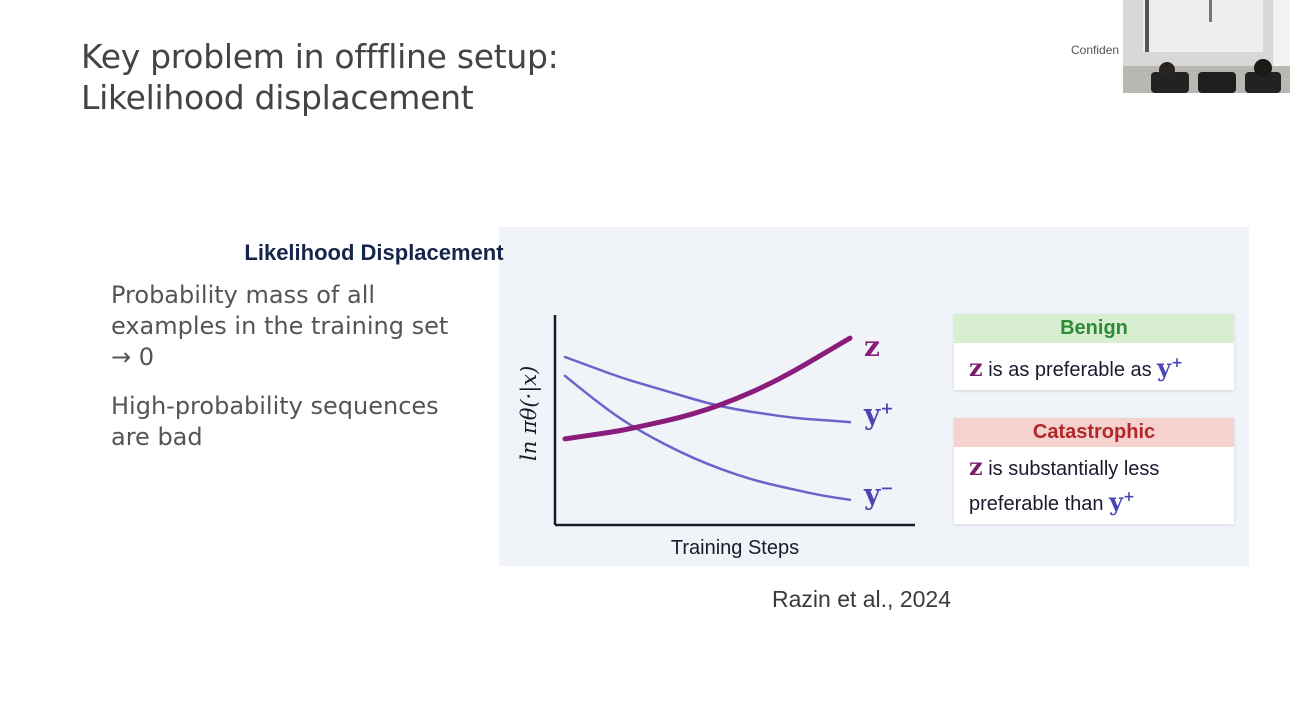  Describe the element at coordinates (879, 414) in the screenshot. I see `y-plus-curve-label: y+` at that location.